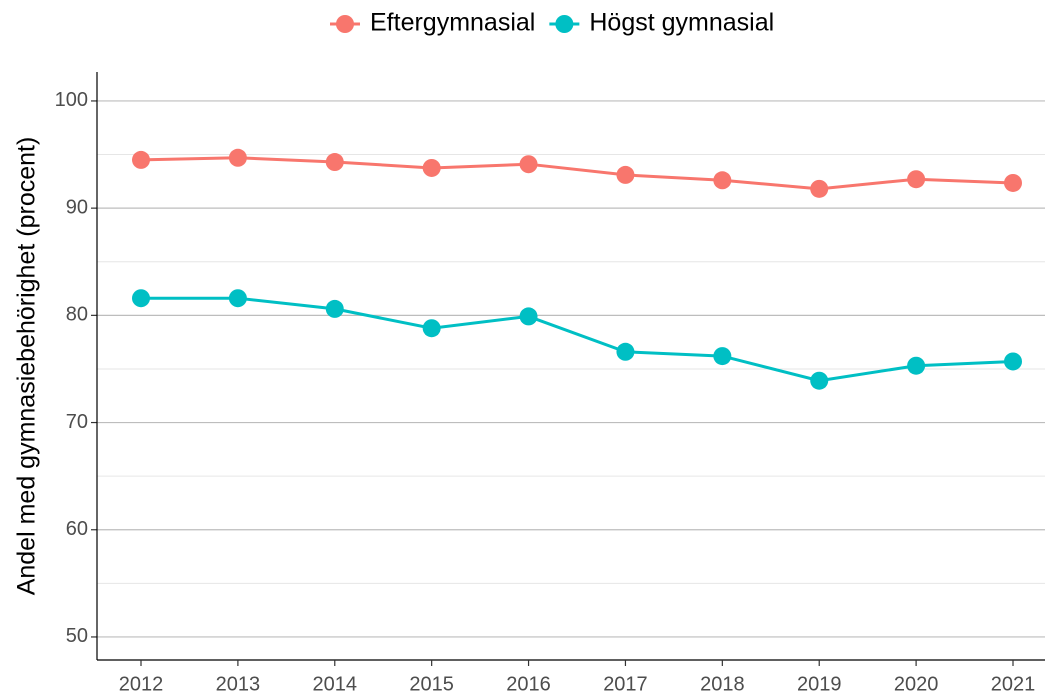 This screenshot has width=1045, height=697. I want to click on x-tick-label: 2012, so click(141, 684).